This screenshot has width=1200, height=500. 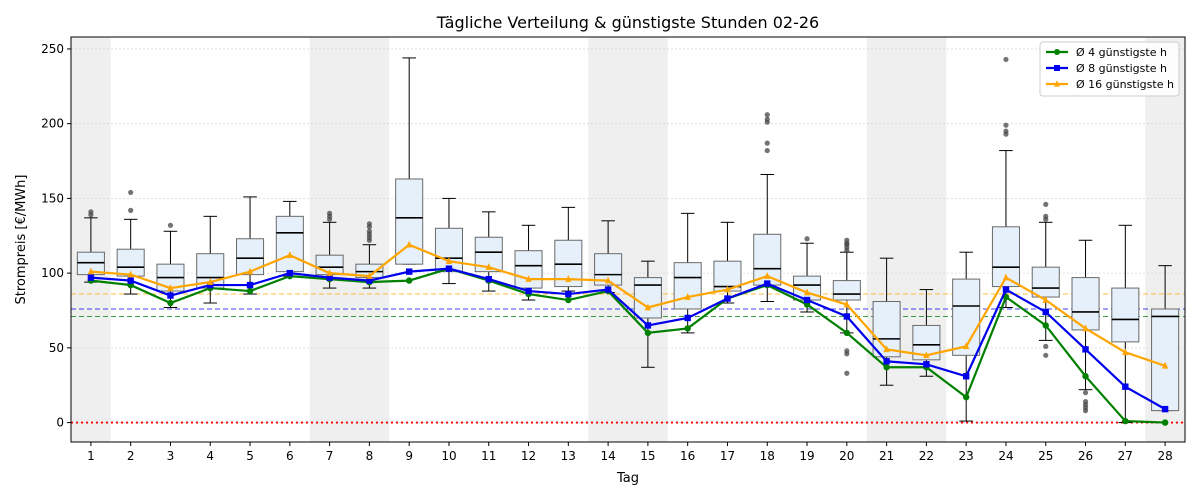 I want to click on x-tick-label: 5, so click(x=250, y=456).